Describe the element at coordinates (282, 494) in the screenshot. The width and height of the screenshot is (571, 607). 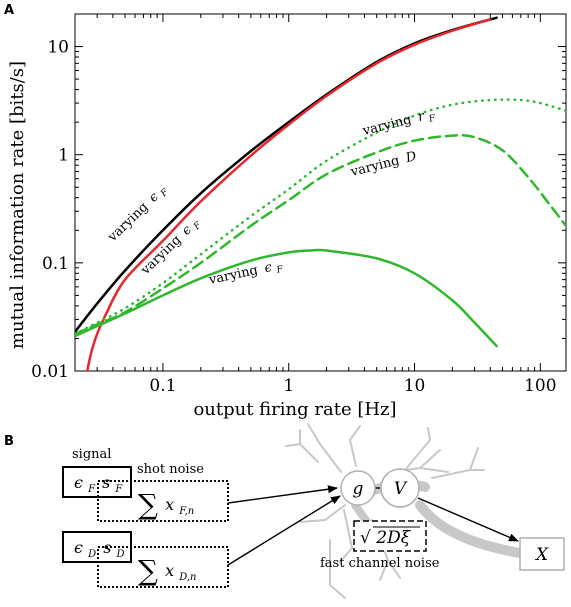
I see `arrow-shot-to-g` at that location.